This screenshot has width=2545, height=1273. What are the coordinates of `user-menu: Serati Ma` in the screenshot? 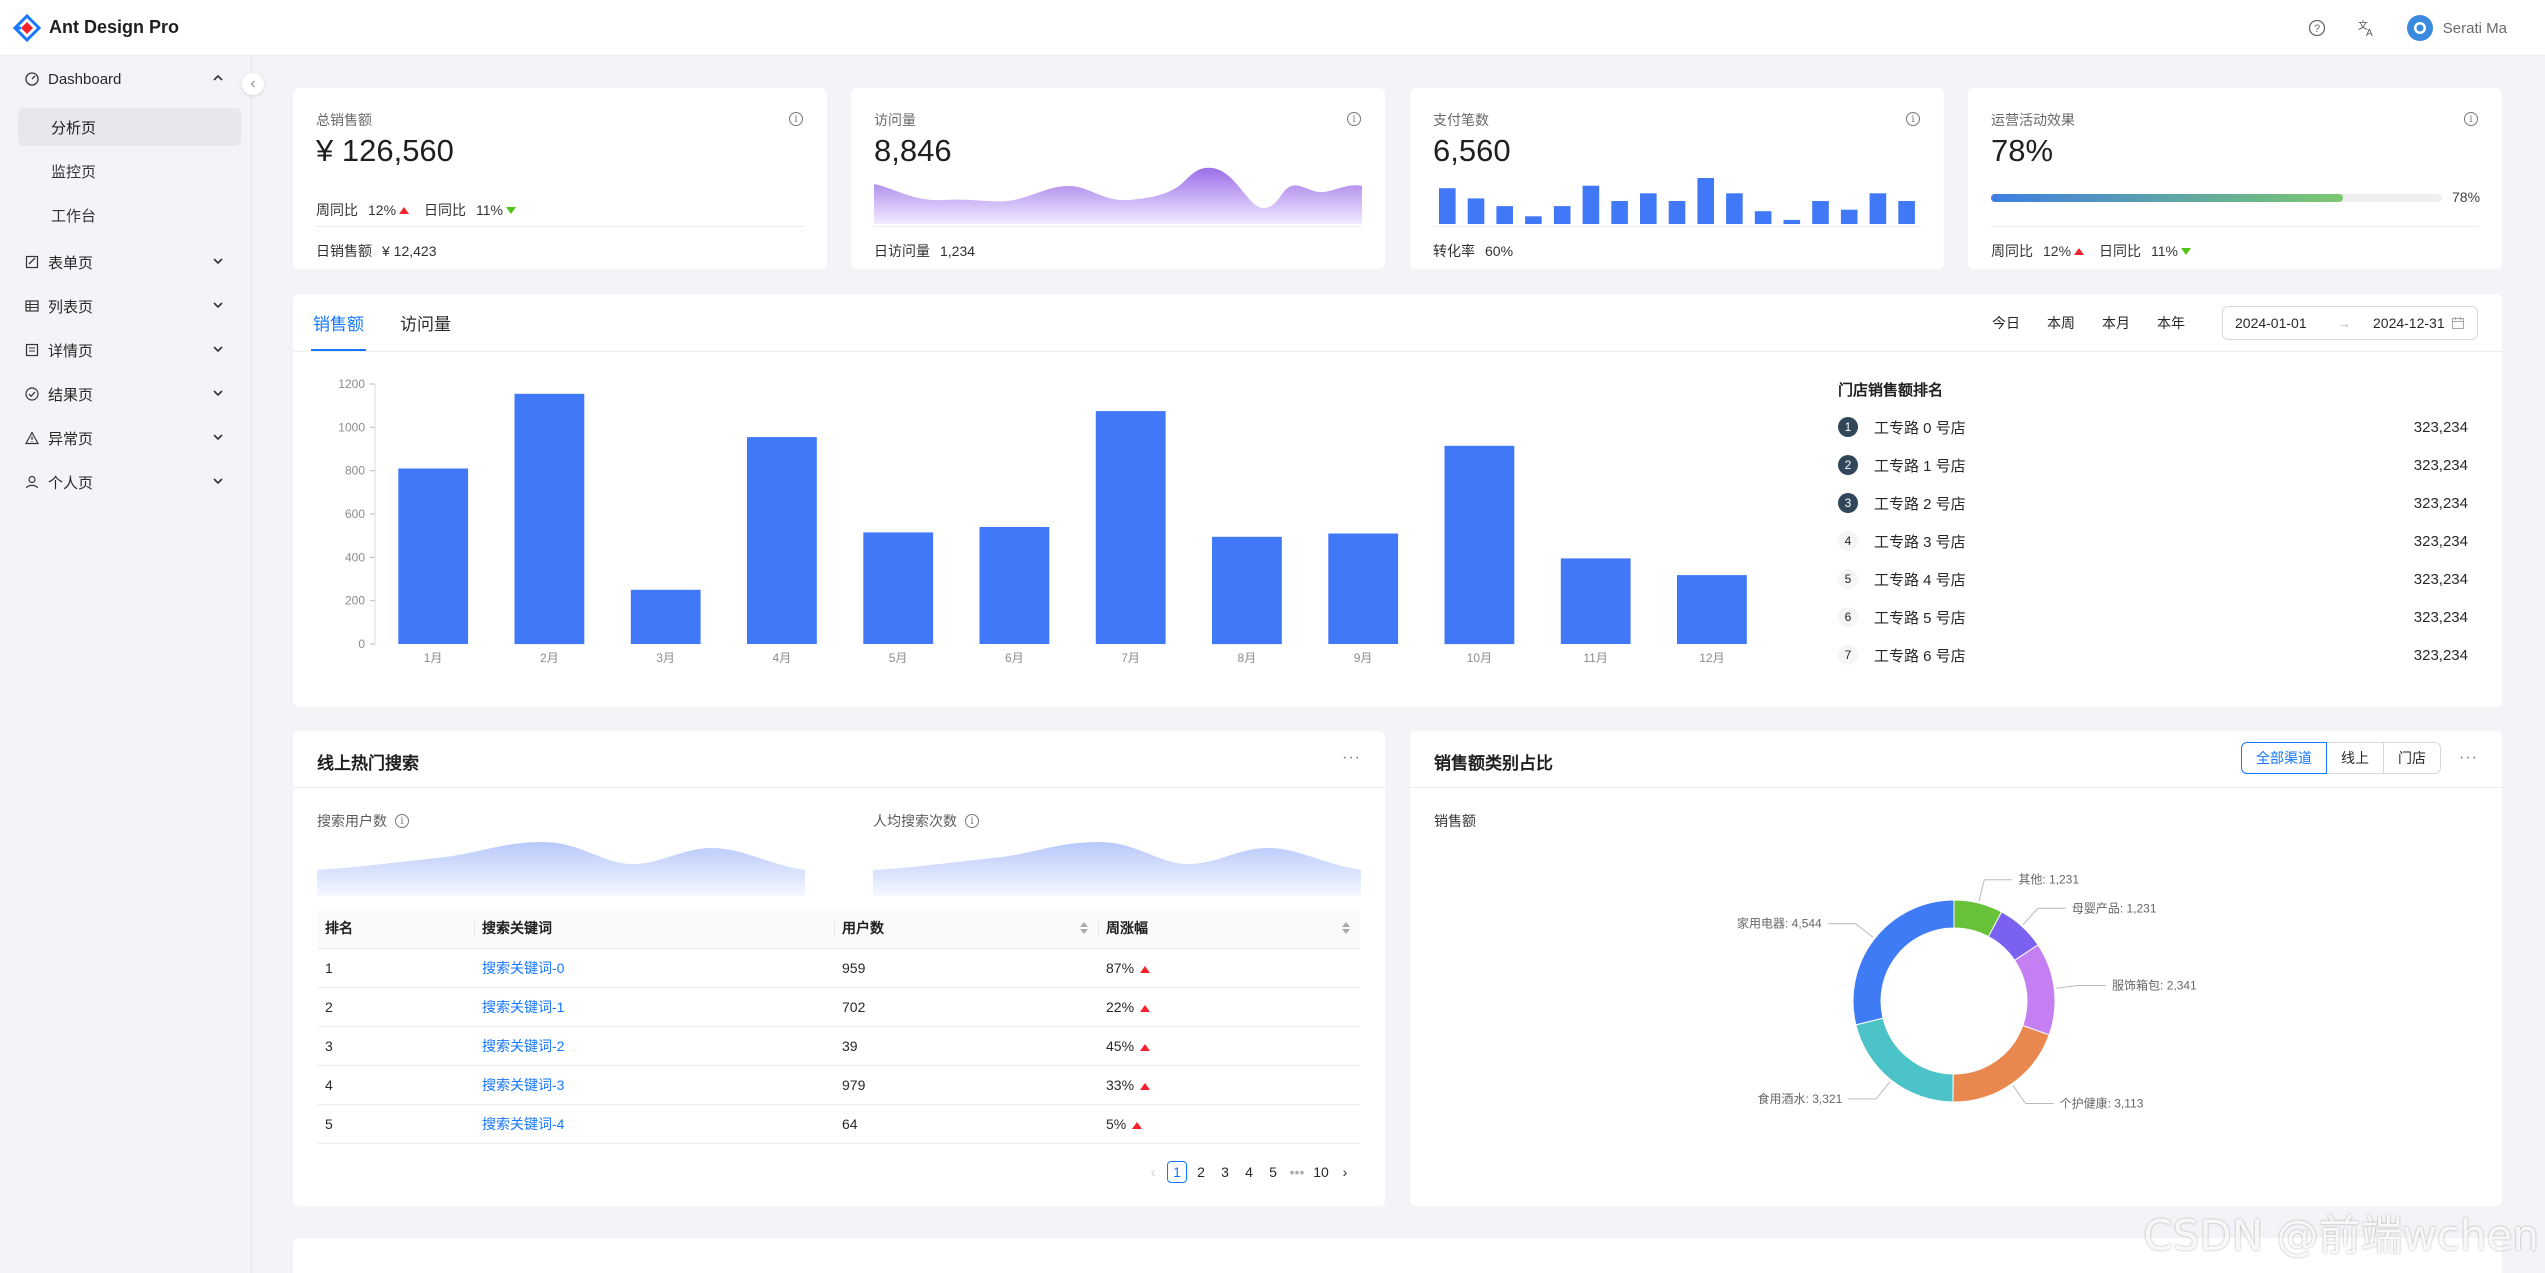 It's located at (2456, 28).